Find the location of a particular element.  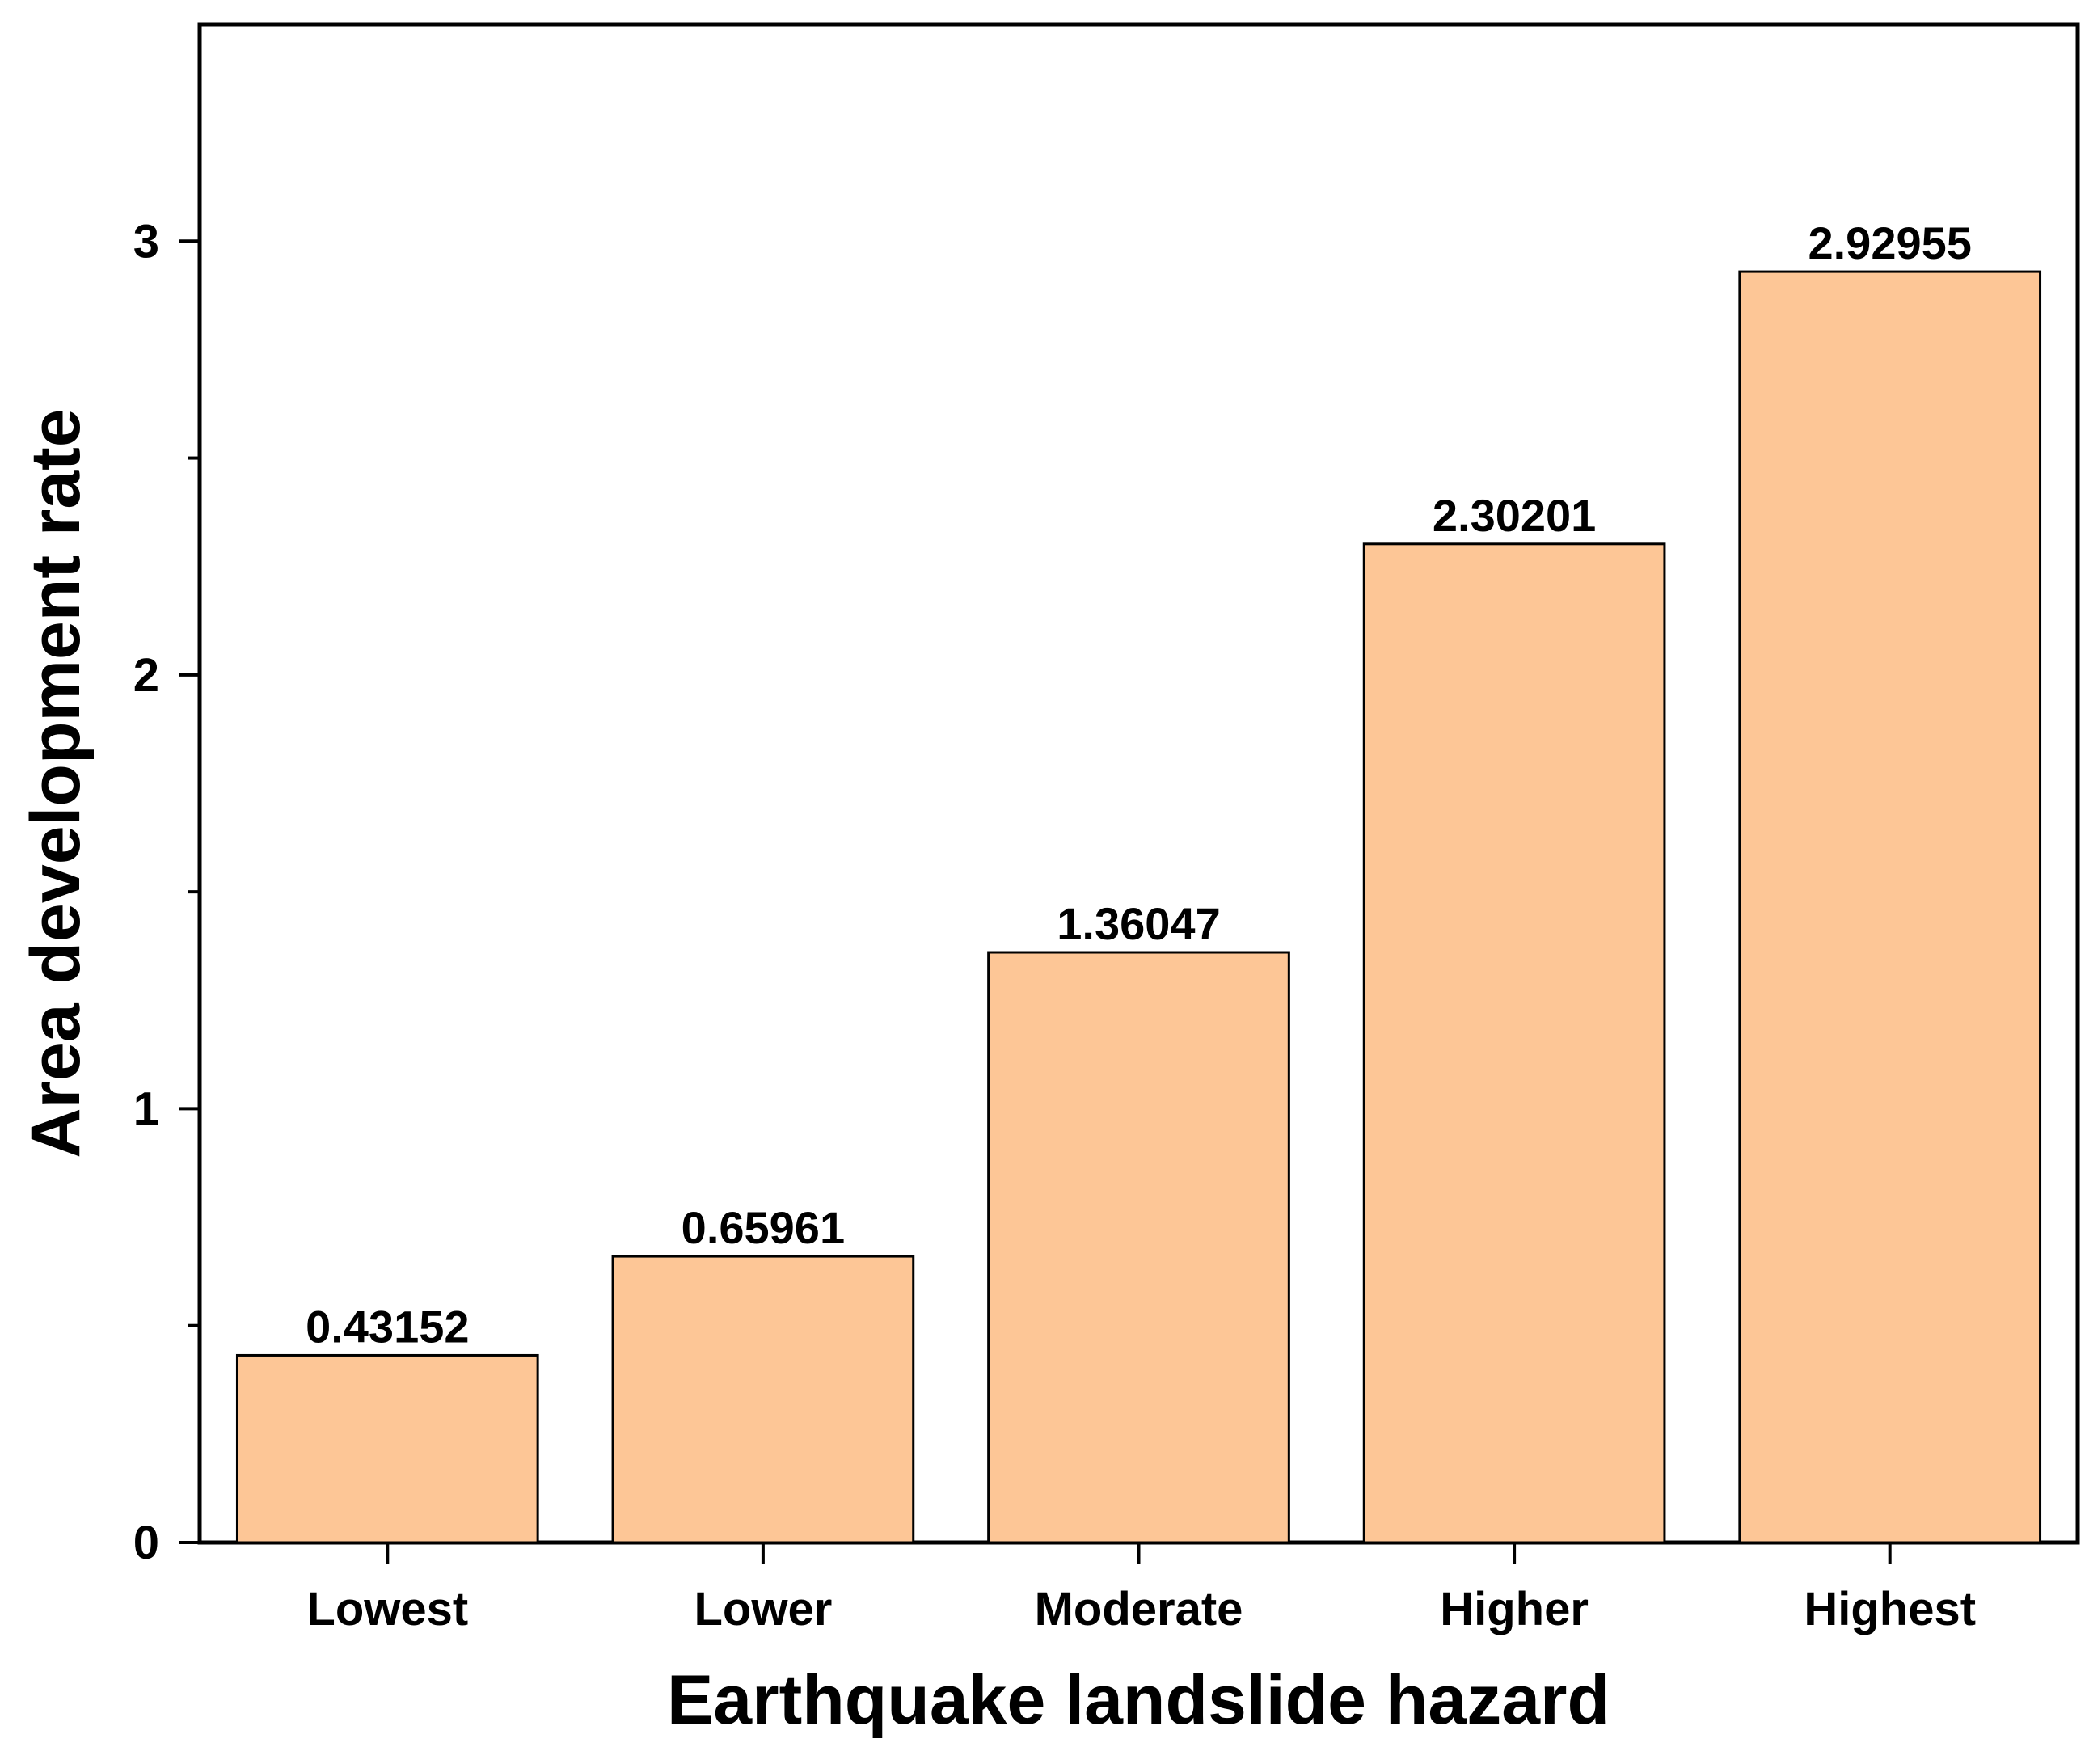

y-axis-title: Area development rate is located at coordinates (56, 783).